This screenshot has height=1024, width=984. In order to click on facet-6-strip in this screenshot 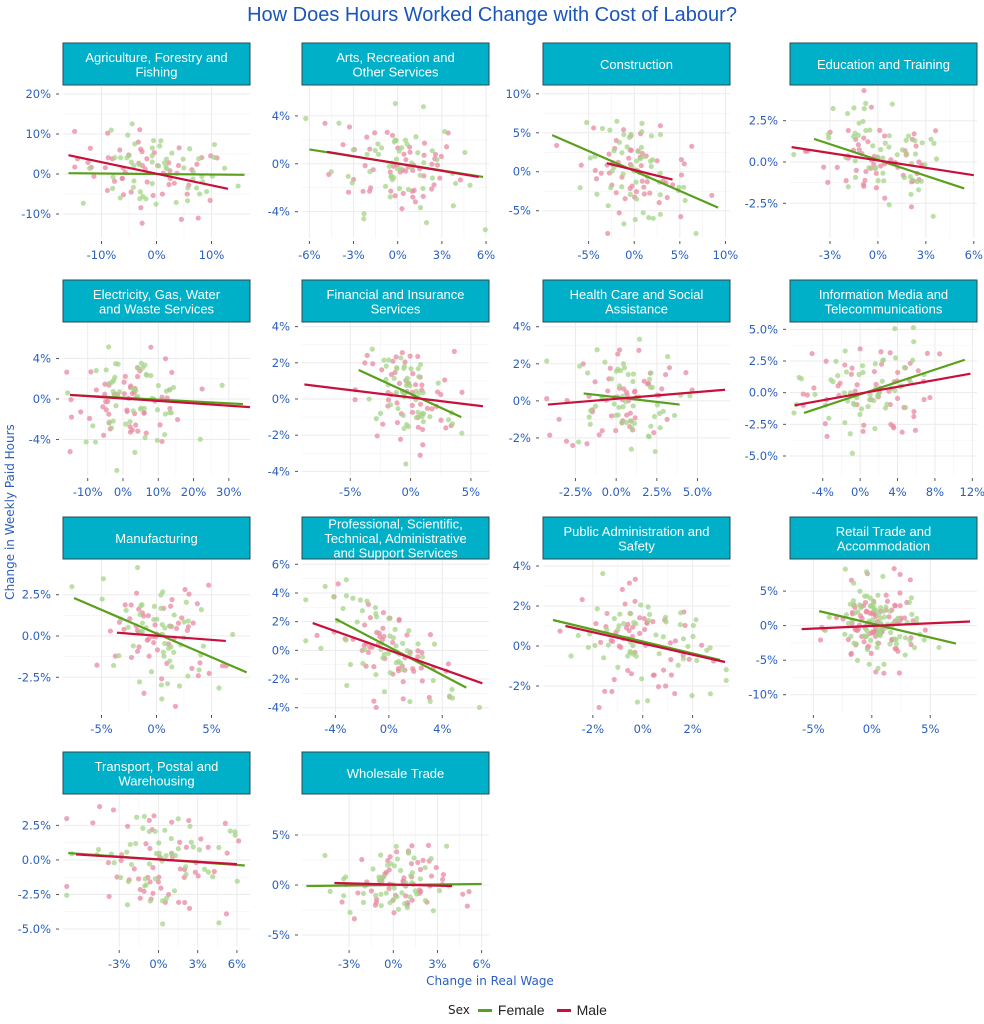, I will do `click(636, 301)`.